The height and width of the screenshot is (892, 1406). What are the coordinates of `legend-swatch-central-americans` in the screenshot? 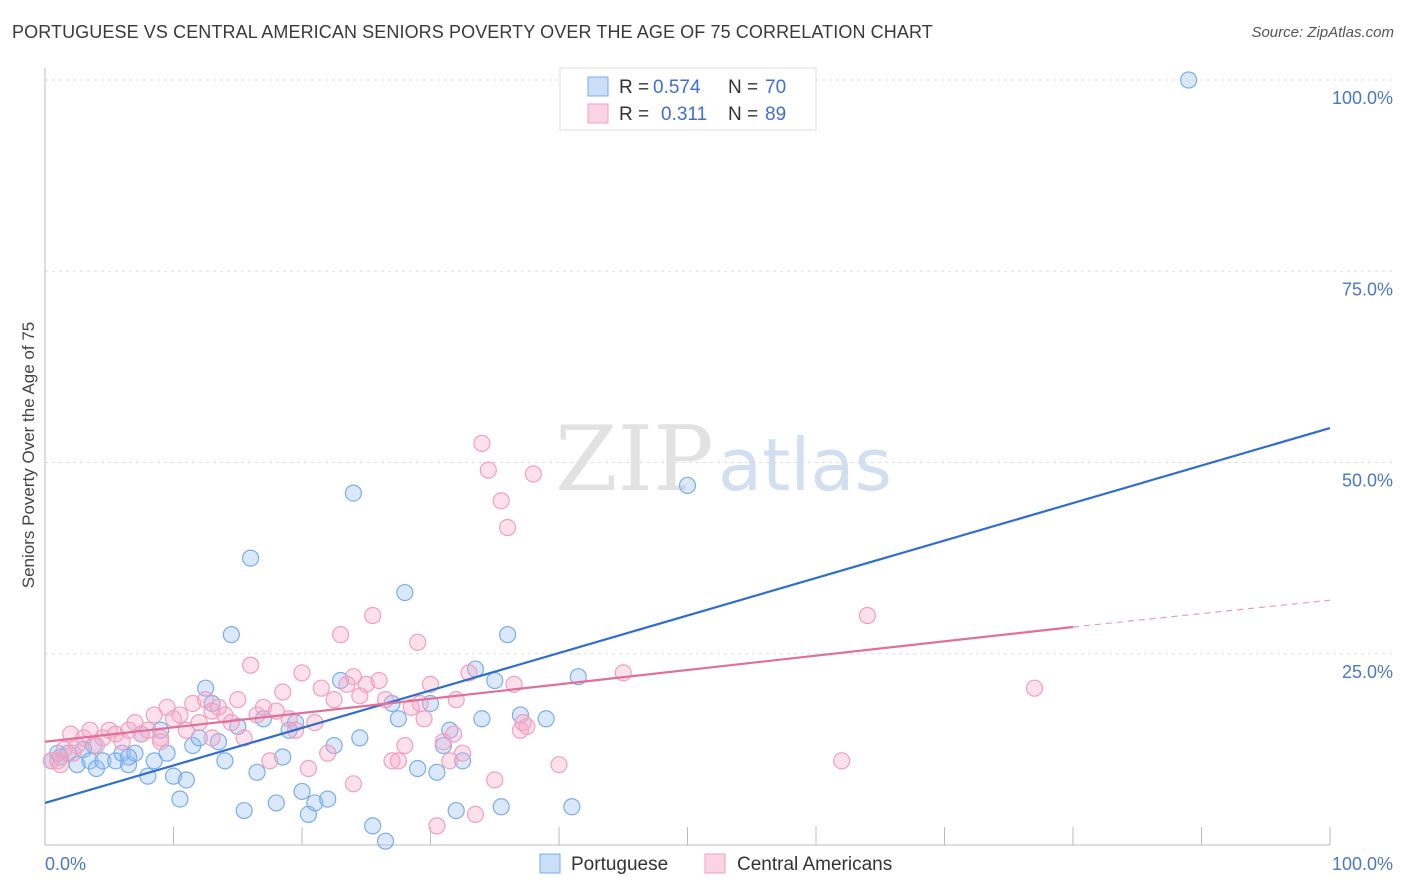 It's located at (598, 113).